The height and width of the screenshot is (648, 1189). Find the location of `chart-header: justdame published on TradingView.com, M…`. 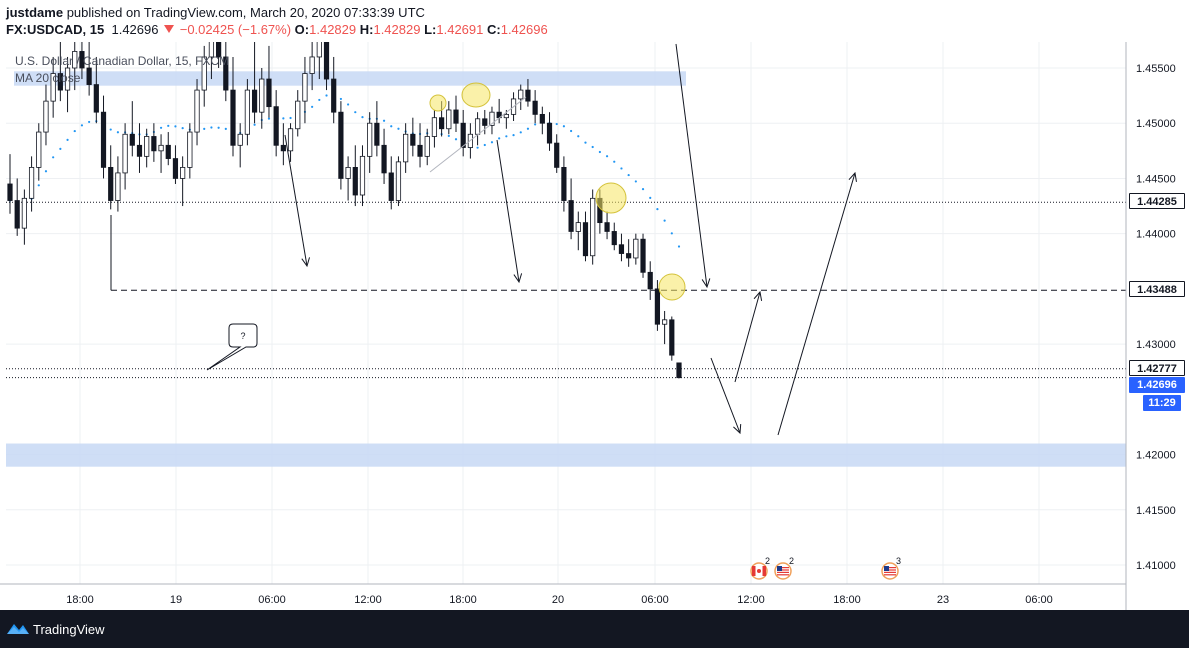

chart-header: justdame published on TradingView.com, M… is located at coordinates (594, 21).